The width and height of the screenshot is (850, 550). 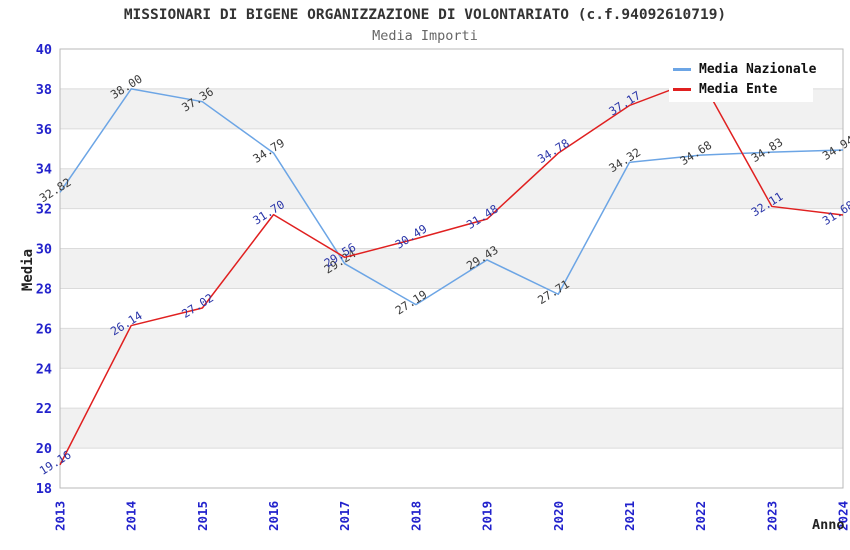 I want to click on x-tick-label: 2019, so click(x=487, y=516).